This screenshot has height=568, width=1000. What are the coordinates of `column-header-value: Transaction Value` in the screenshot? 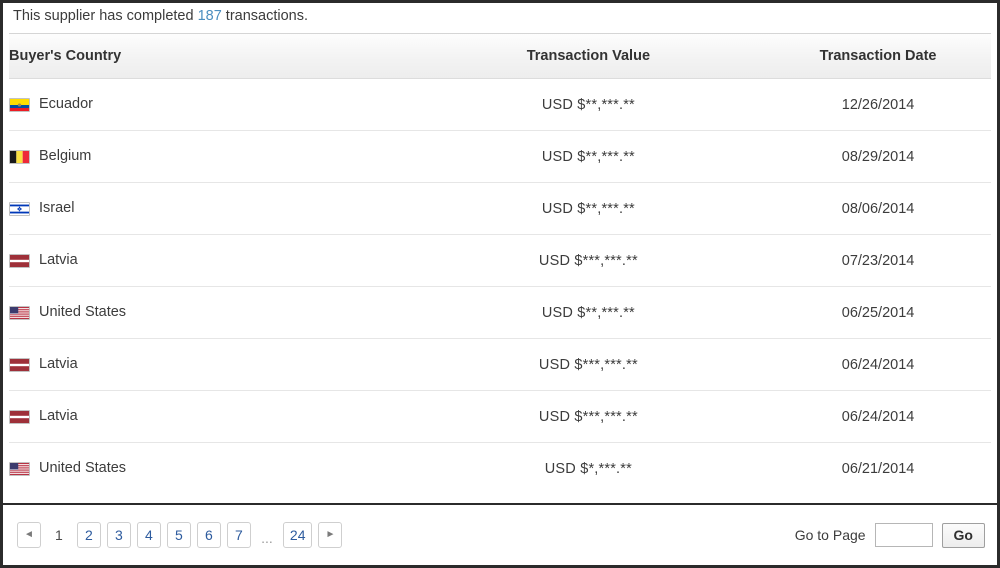 It's located at (588, 56).